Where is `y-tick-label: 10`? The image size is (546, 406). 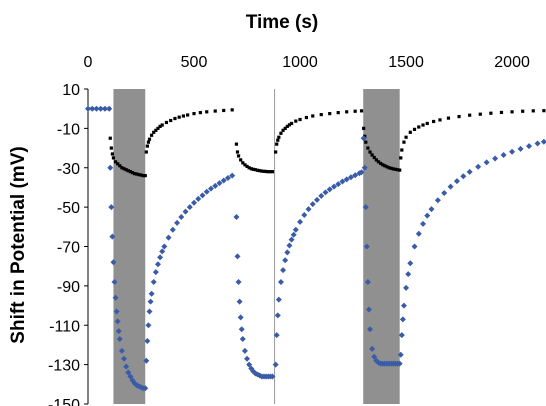 y-tick-label: 10 is located at coordinates (71, 90).